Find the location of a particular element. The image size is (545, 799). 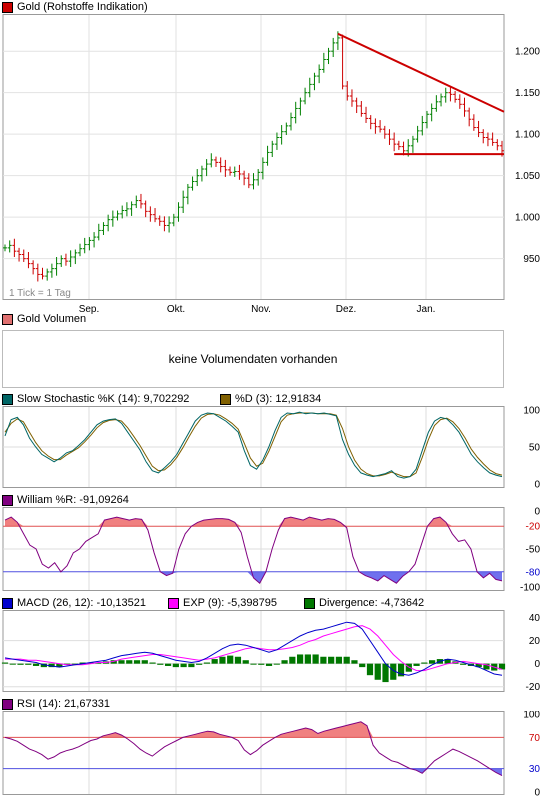

y-tick-label: 1.200 is located at coordinates (527, 52).